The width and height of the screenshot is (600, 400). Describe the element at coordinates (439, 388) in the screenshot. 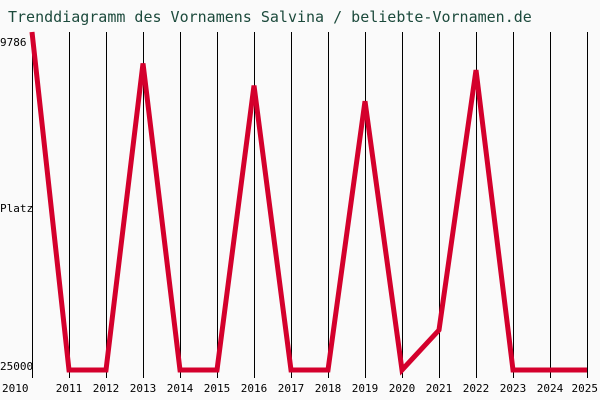

I see `x-tick-label-2021: 2021` at that location.